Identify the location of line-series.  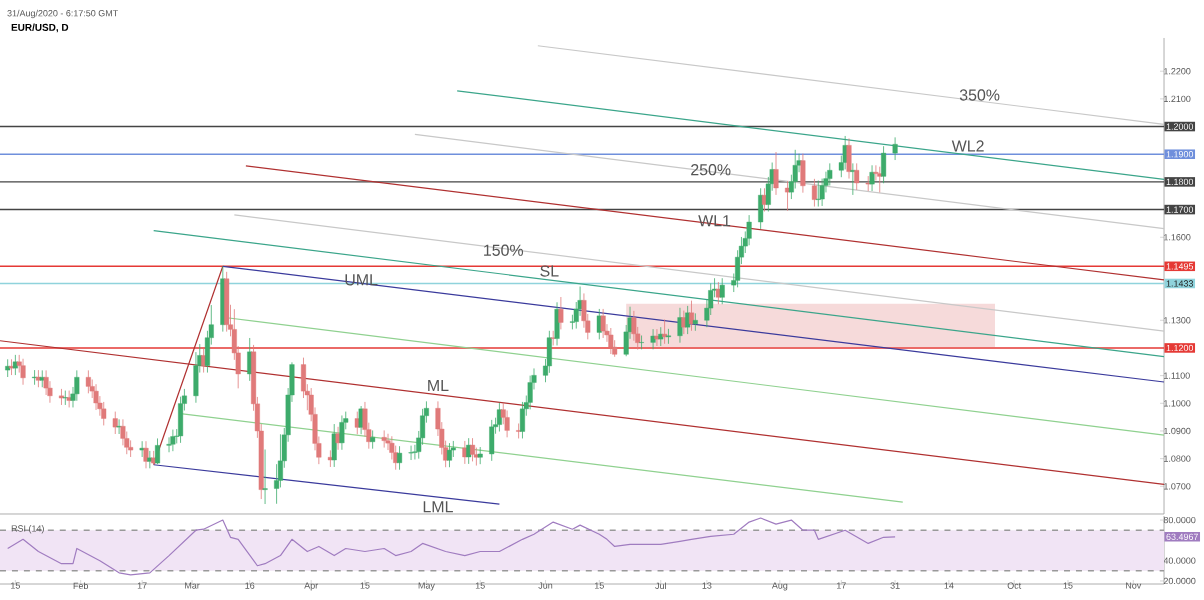
(451, 546).